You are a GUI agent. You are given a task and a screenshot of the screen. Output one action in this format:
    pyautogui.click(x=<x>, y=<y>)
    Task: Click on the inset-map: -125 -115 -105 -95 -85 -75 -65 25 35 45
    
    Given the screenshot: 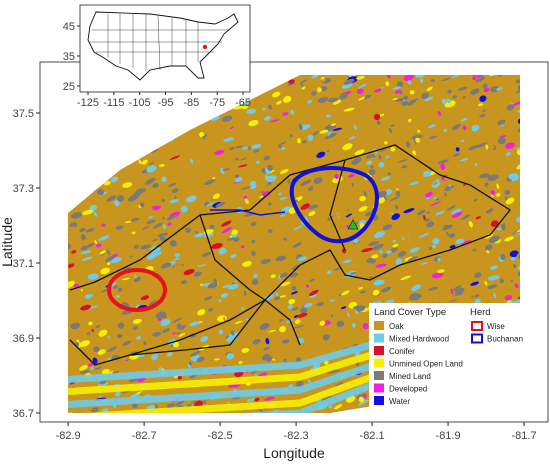 What is the action you would take?
    pyautogui.click(x=157, y=56)
    